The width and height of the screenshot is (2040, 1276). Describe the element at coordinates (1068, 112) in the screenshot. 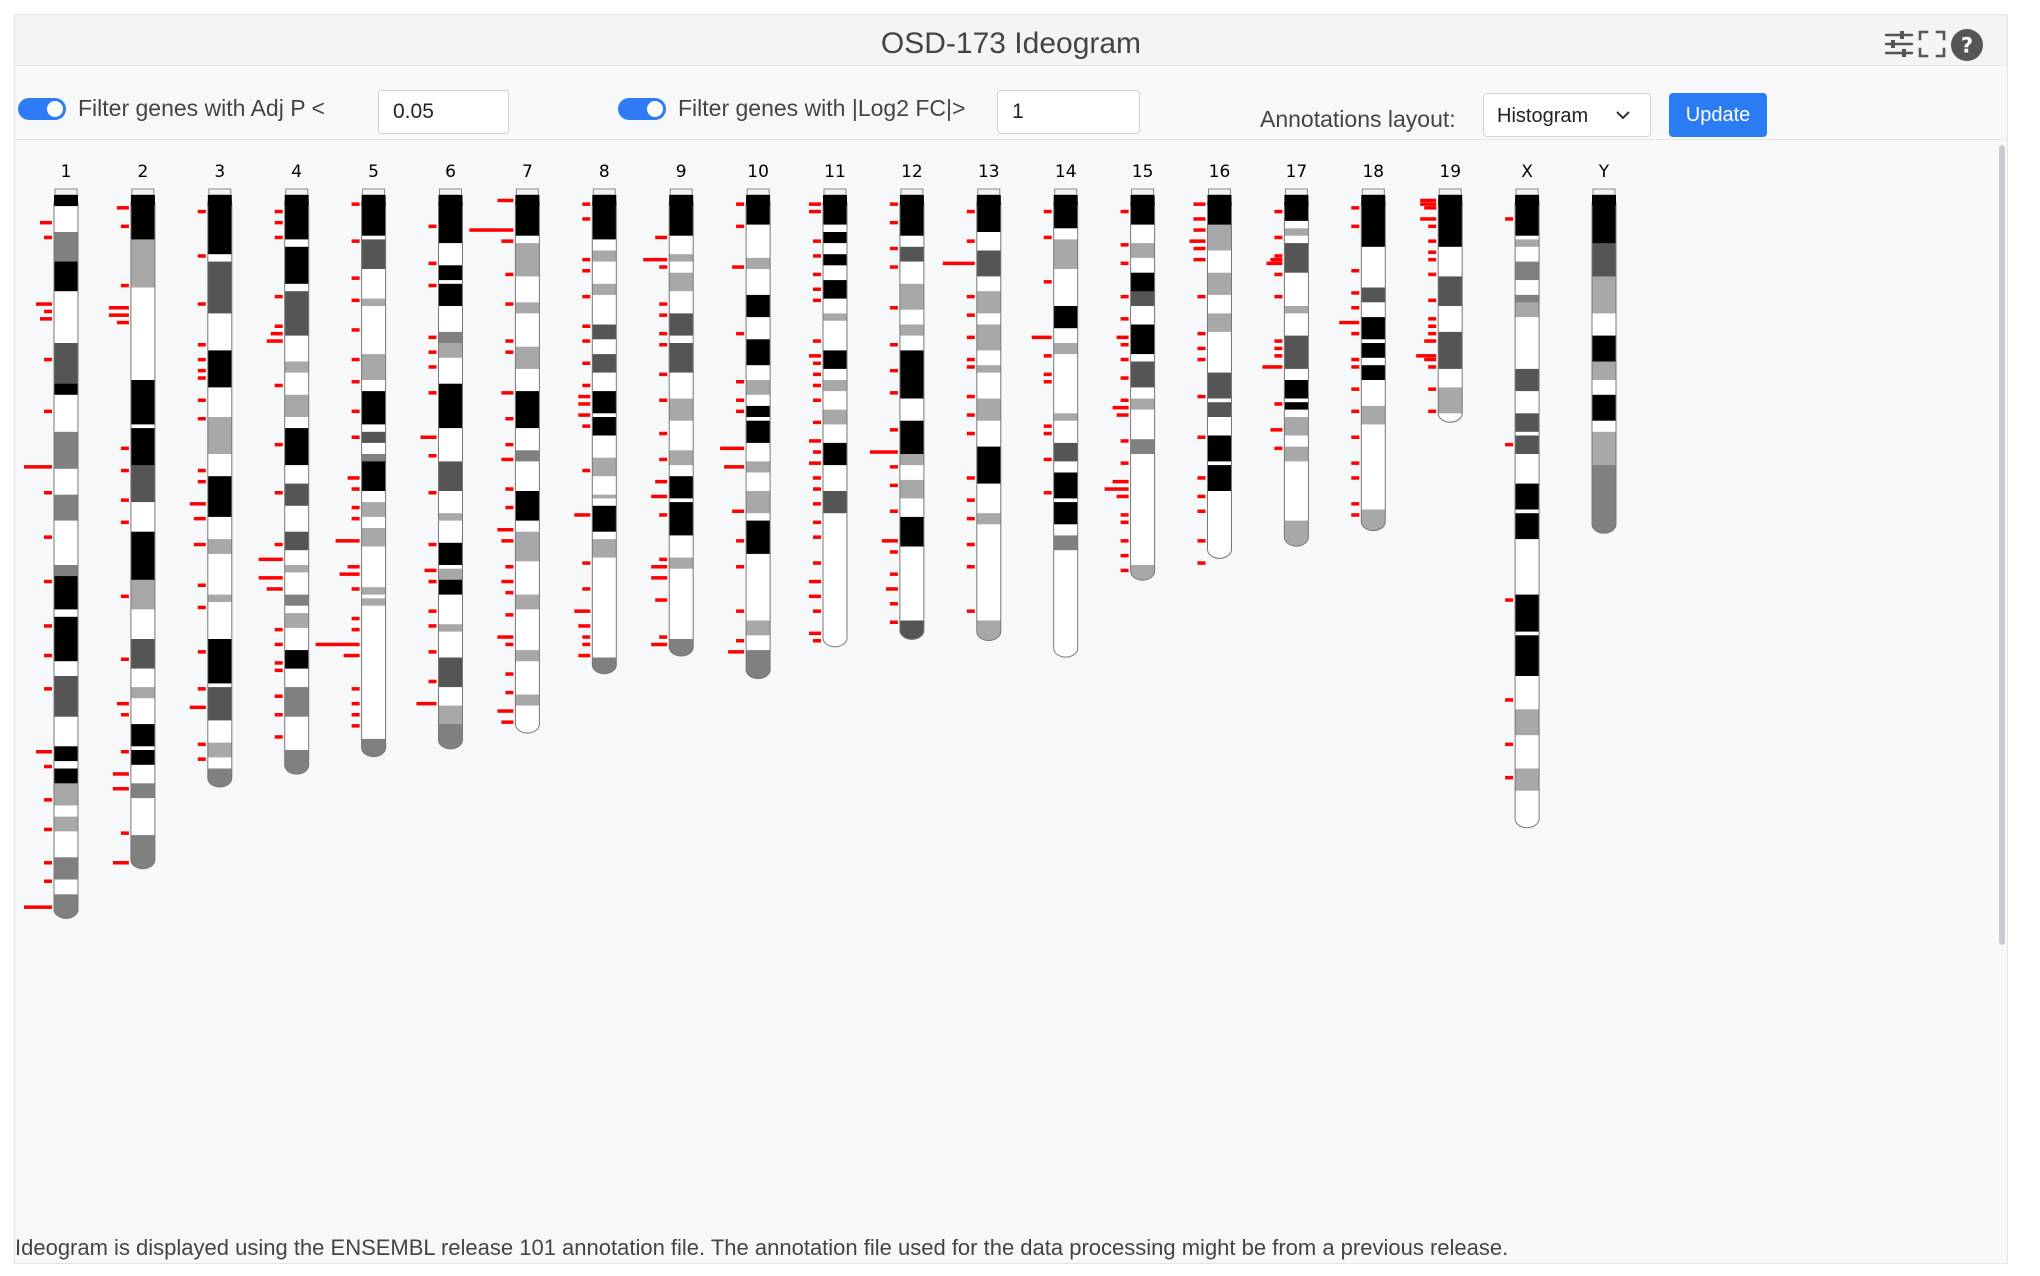

I see `log2fc-threshold-input` at that location.